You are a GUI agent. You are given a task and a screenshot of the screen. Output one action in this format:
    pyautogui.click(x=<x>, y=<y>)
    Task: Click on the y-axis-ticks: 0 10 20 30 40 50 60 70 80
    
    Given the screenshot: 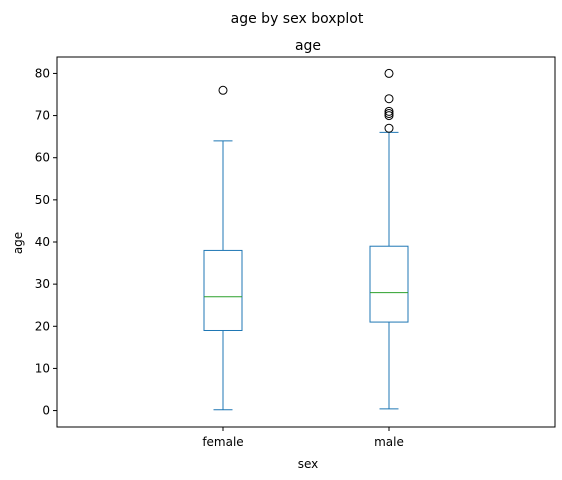 What is the action you would take?
    pyautogui.click(x=46, y=242)
    